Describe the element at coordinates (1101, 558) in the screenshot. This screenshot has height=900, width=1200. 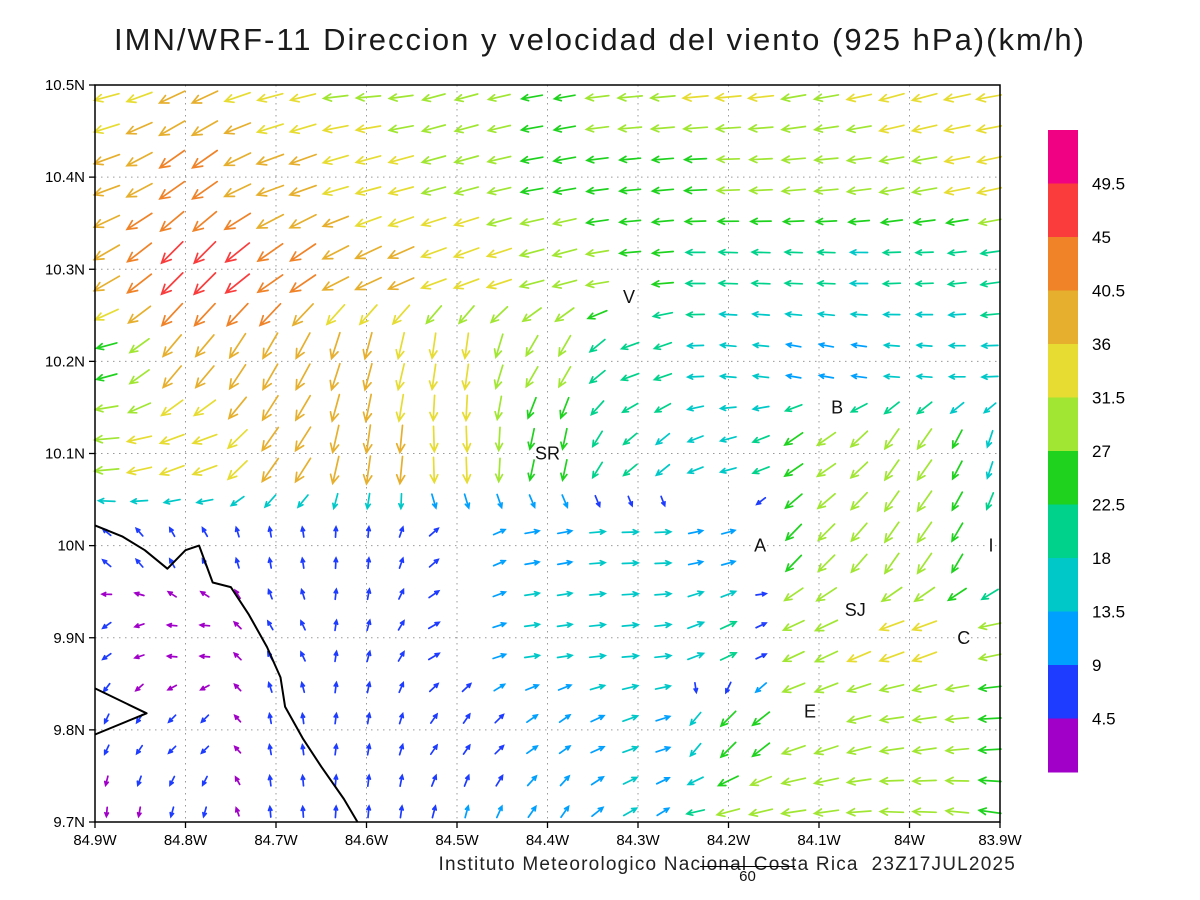
I see `colorbar-tick-label: 18` at that location.